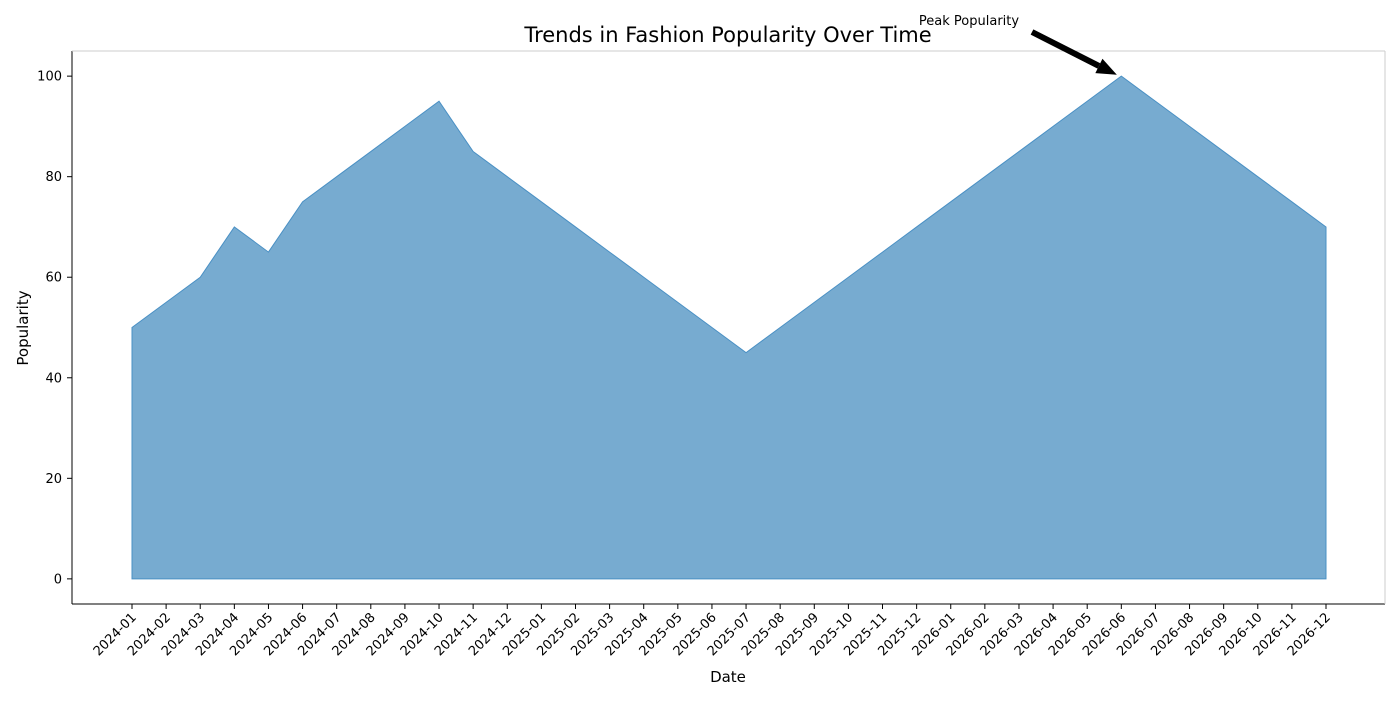  I want to click on y-tick-label: 60, so click(53, 278).